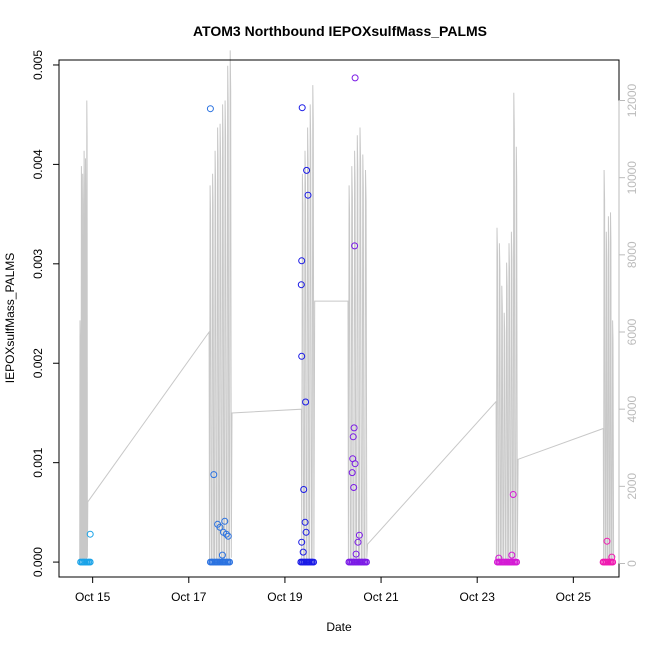 Image resolution: width=650 pixels, height=650 pixels. Describe the element at coordinates (38, 562) in the screenshot. I see `y-tick-label: 0.000` at that location.